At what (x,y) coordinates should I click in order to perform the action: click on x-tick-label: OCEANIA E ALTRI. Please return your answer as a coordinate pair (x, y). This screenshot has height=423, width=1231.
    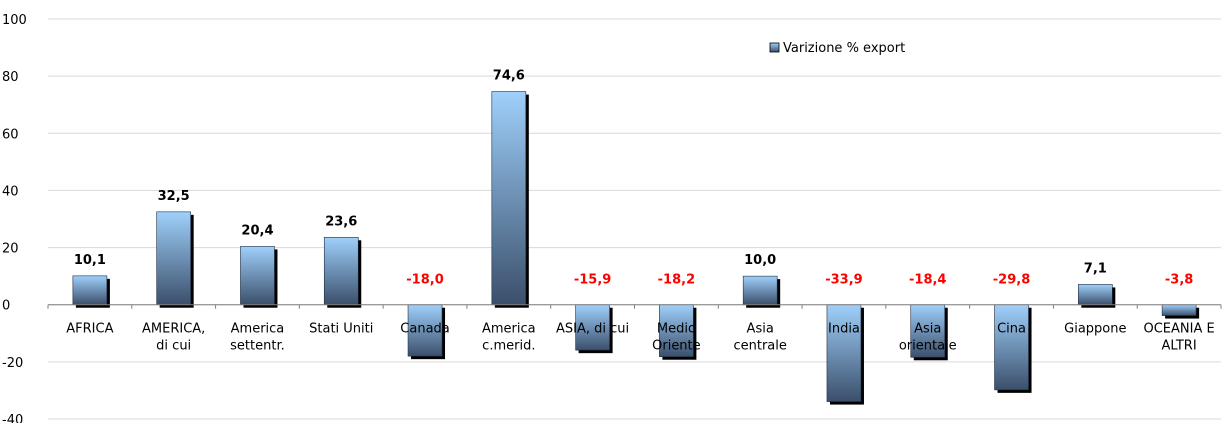
    Looking at the image, I should click on (1178, 338).